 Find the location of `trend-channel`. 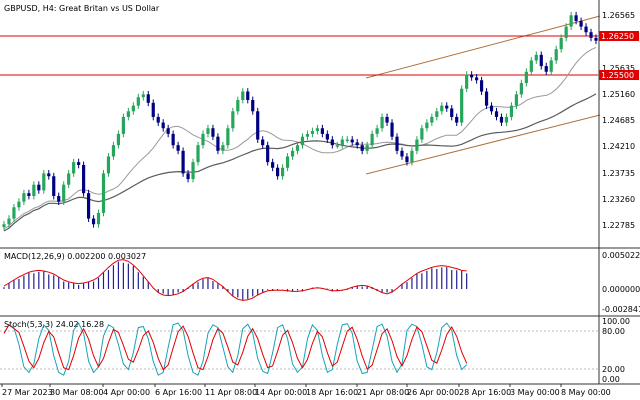

trend-channel is located at coordinates (483, 95).